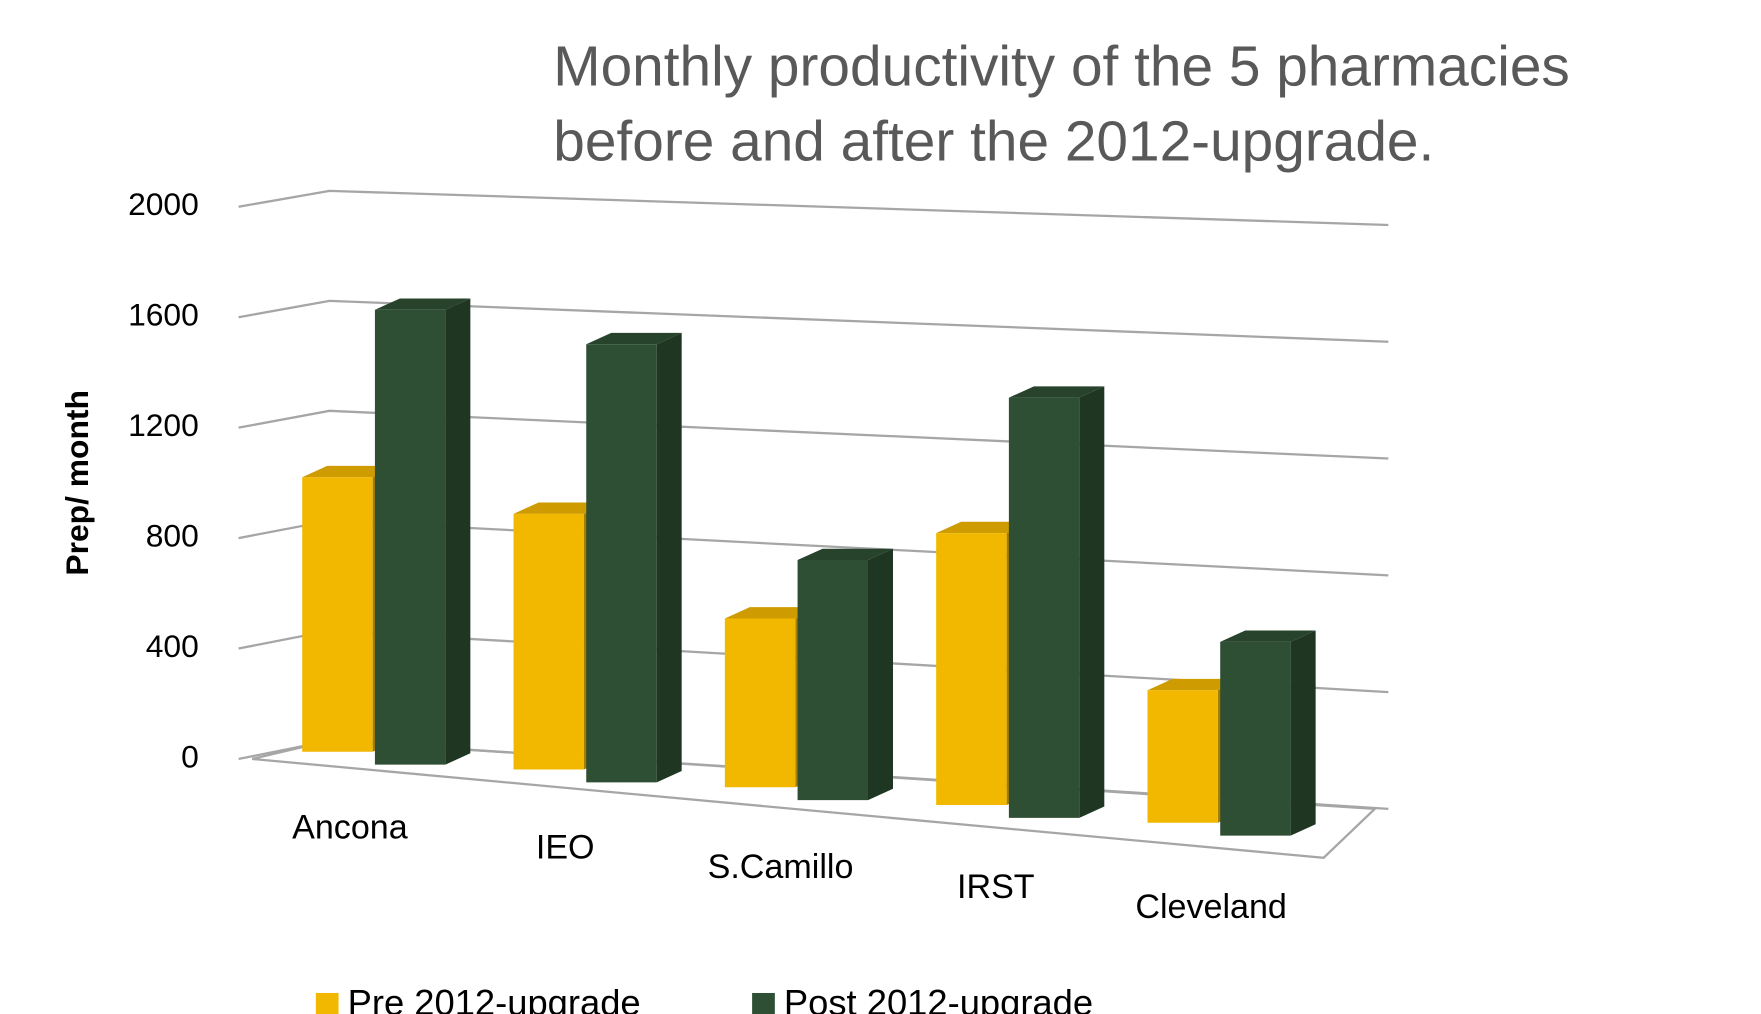 The height and width of the screenshot is (1014, 1761). What do you see at coordinates (494, 998) in the screenshot?
I see `legend-label: Pre 2012-upgrade` at bounding box center [494, 998].